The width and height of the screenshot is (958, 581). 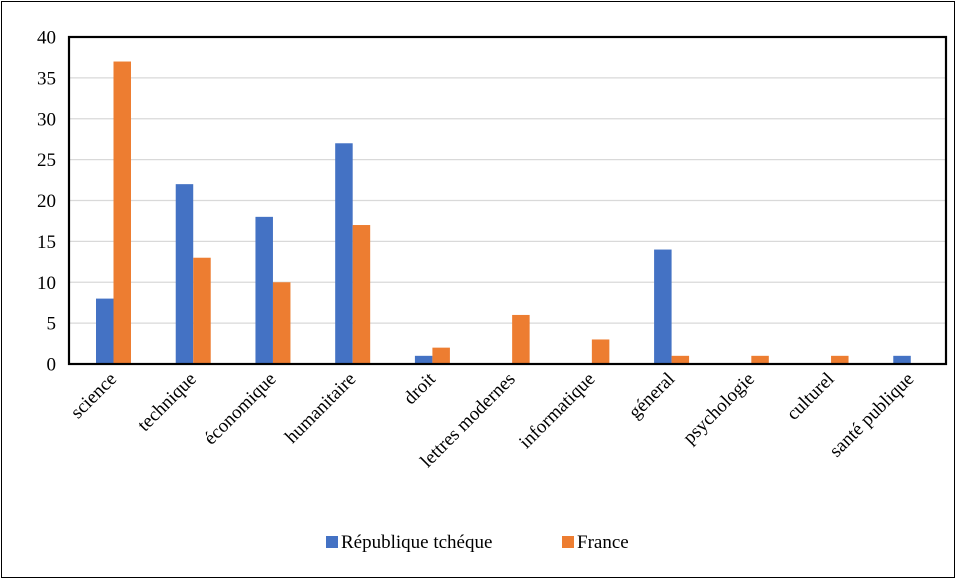 What do you see at coordinates (603, 542) in the screenshot?
I see `legend-label: France` at bounding box center [603, 542].